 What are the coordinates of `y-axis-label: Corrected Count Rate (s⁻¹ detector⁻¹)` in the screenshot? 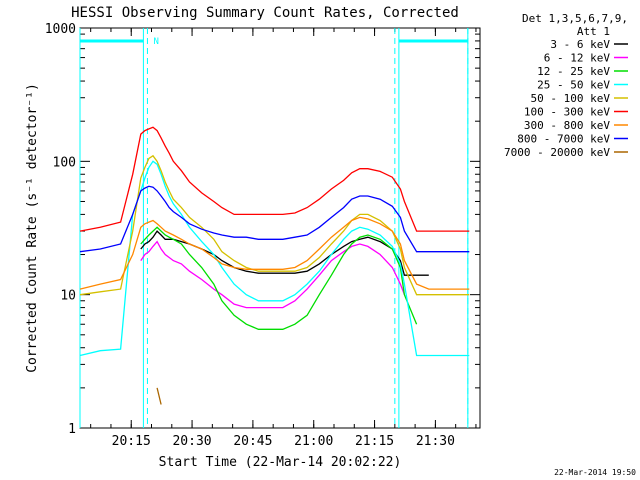 It's located at (32, 228).